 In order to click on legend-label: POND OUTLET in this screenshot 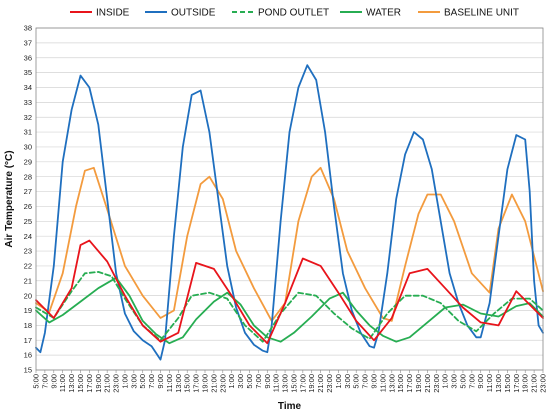, I will do `click(293, 13)`.